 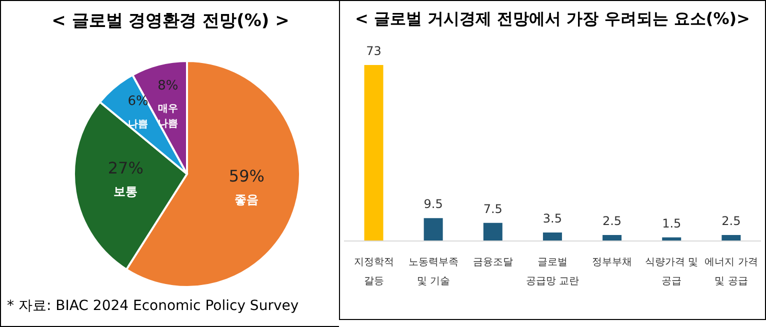 What do you see at coordinates (433, 272) in the screenshot?
I see `x-tick-label: 노동력부족 및 기술` at bounding box center [433, 272].